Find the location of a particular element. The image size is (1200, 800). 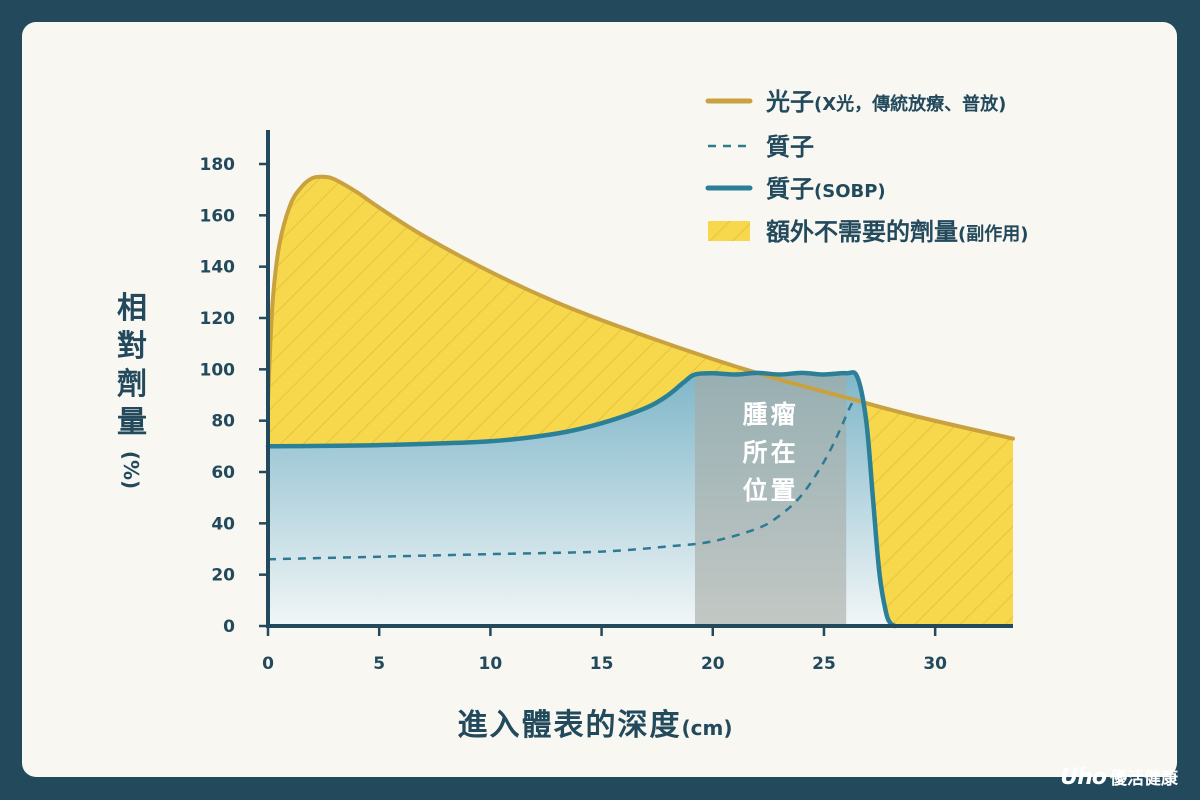

proton-dashed-line is located at coordinates (562, 479).